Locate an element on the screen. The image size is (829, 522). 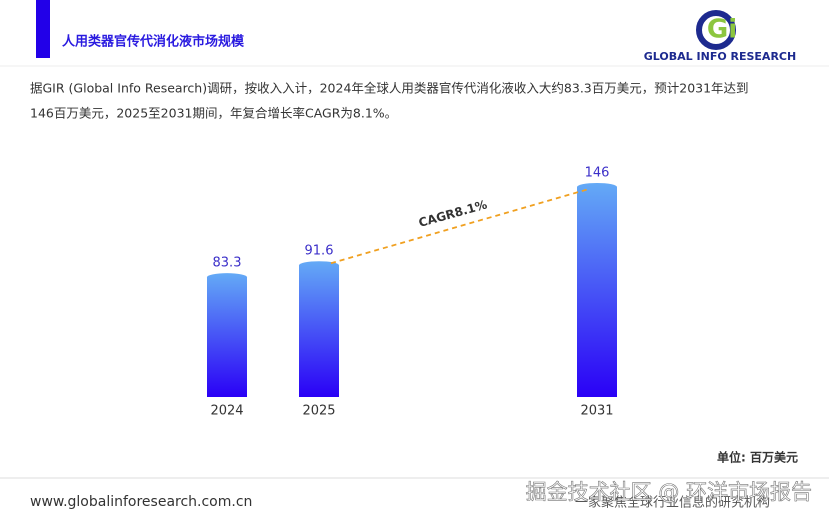
cagr-line is located at coordinates (460, 226).